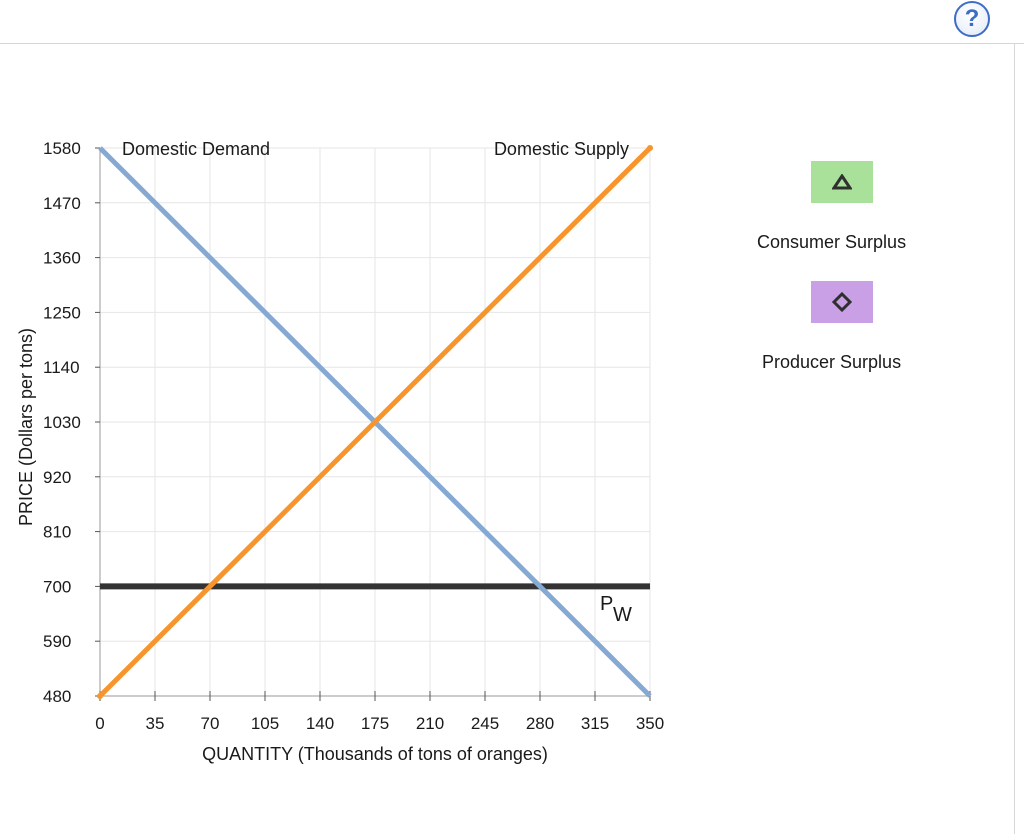 This screenshot has width=1024, height=834. I want to click on consumer-surplus-label: Consumer Surplus, so click(832, 242).